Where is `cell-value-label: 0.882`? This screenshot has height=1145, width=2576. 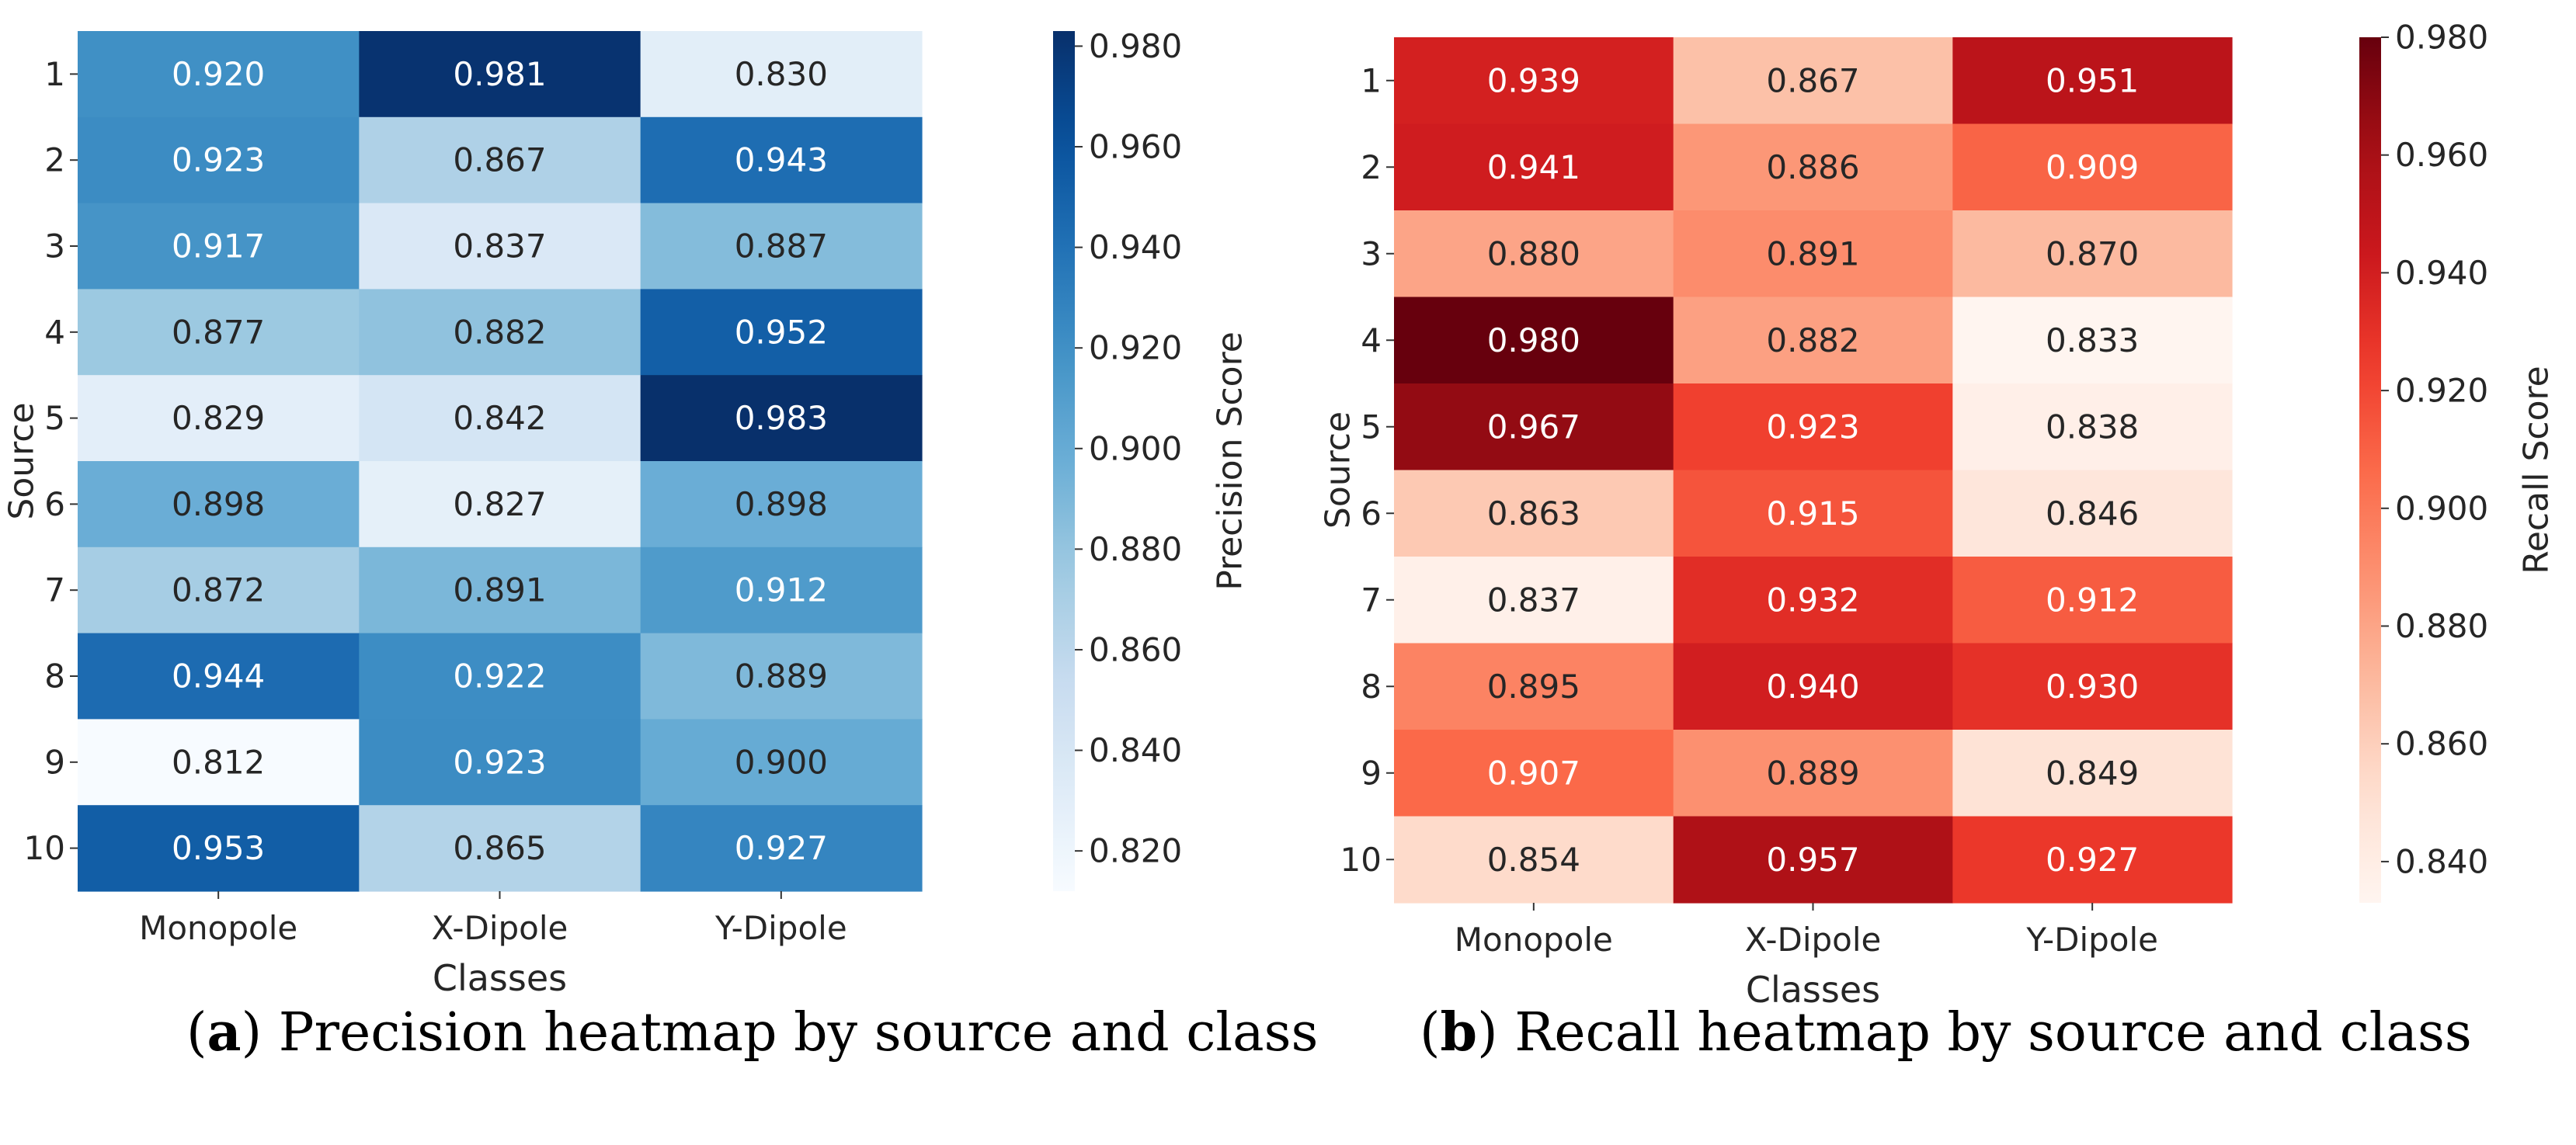
cell-value-label: 0.882 is located at coordinates (1812, 340).